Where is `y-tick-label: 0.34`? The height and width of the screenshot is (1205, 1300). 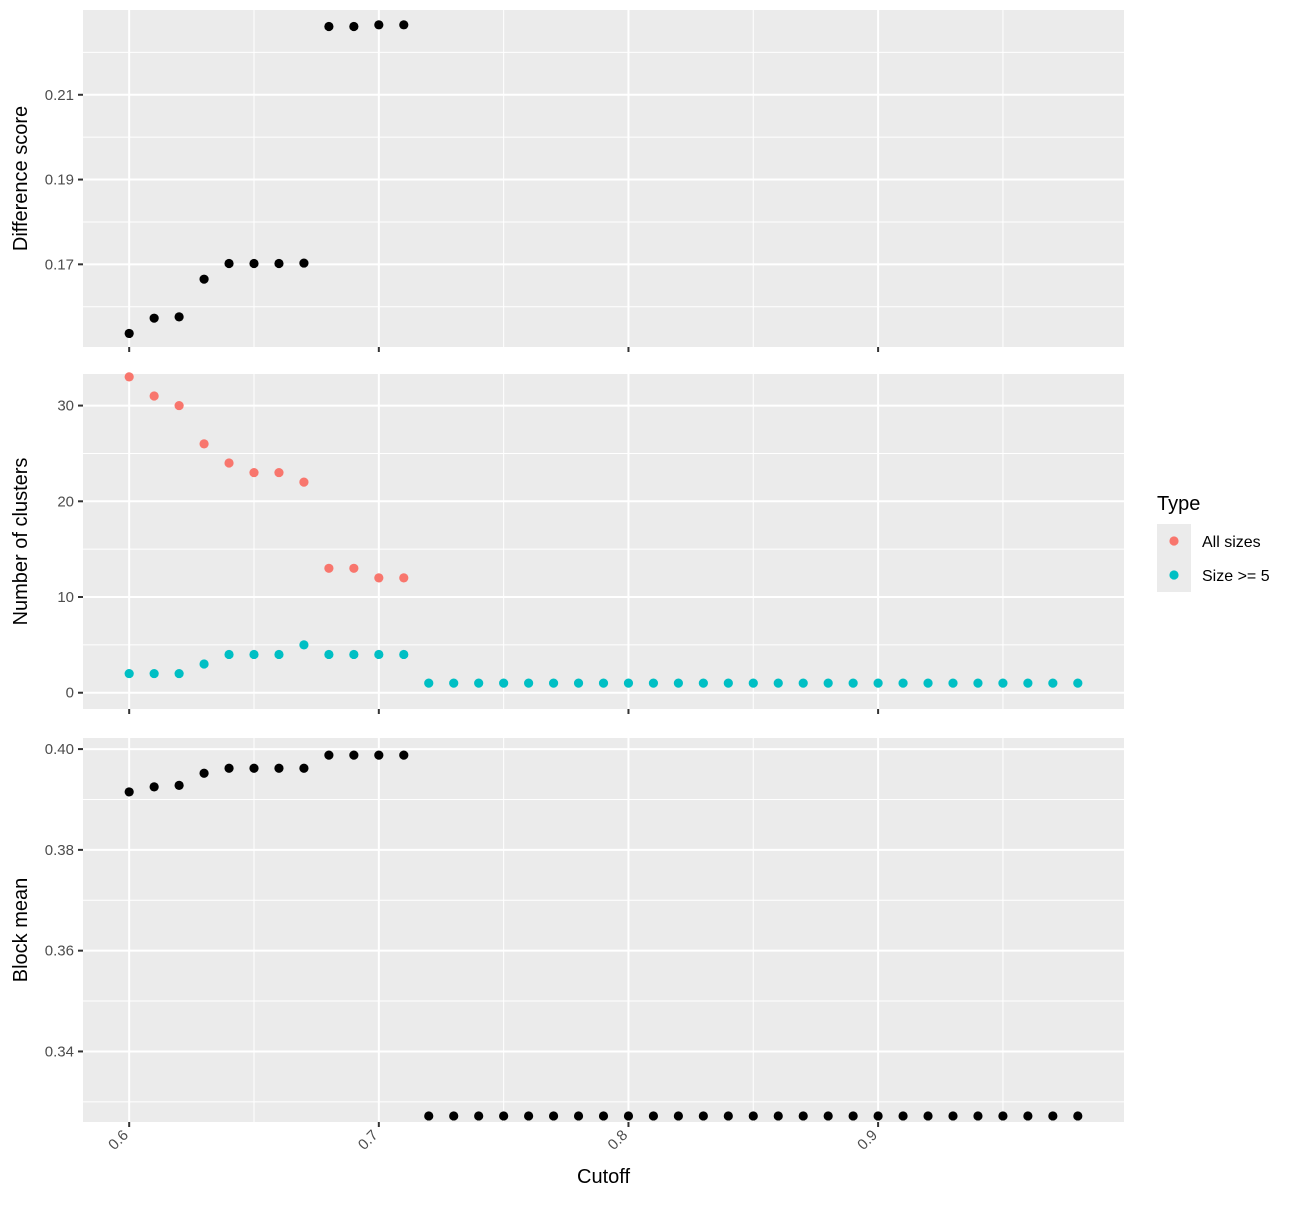
y-tick-label: 0.34 is located at coordinates (59, 1051).